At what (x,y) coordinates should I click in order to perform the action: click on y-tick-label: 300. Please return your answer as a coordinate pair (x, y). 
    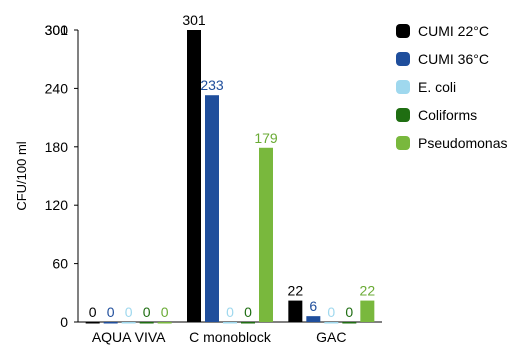
    Looking at the image, I should click on (57, 30).